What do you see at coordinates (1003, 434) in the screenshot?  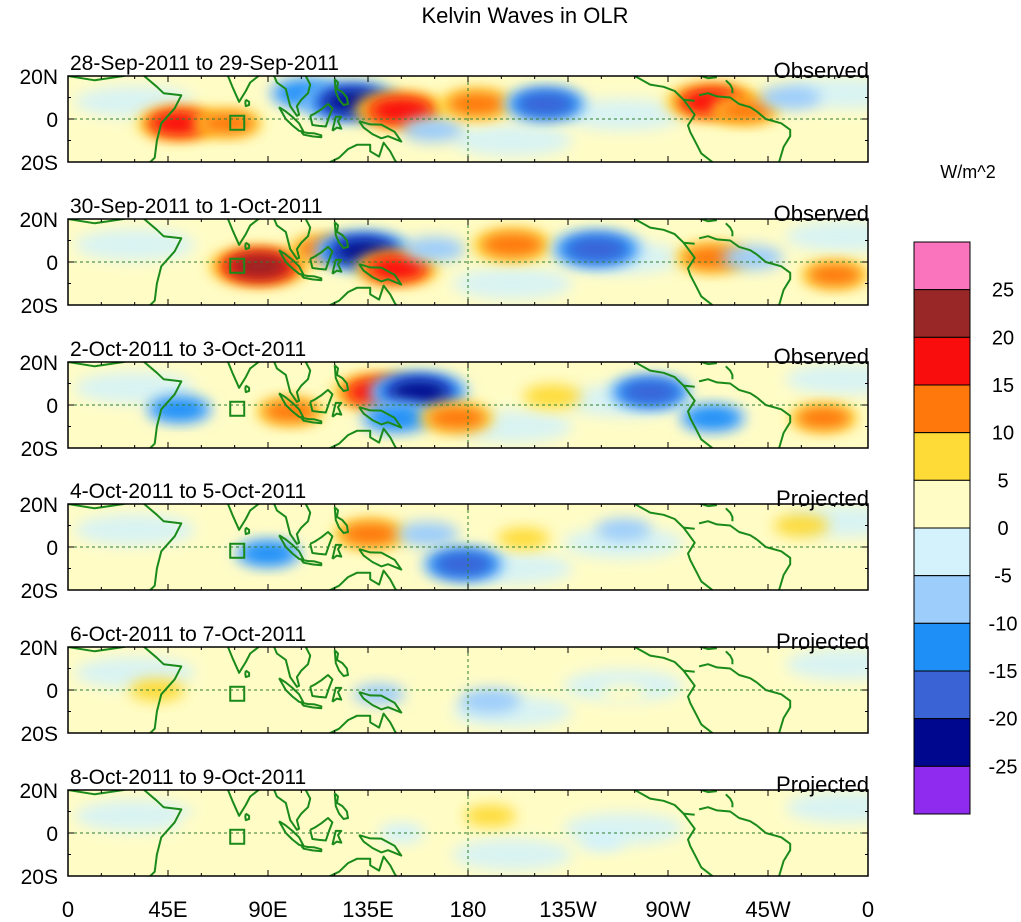 I see `colorbar-tick-label: 10` at bounding box center [1003, 434].